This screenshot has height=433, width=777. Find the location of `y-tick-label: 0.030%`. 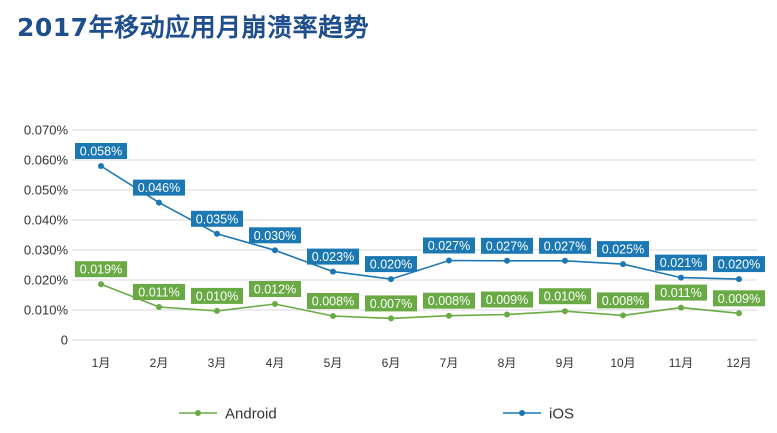

y-tick-label: 0.030% is located at coordinates (46, 250).